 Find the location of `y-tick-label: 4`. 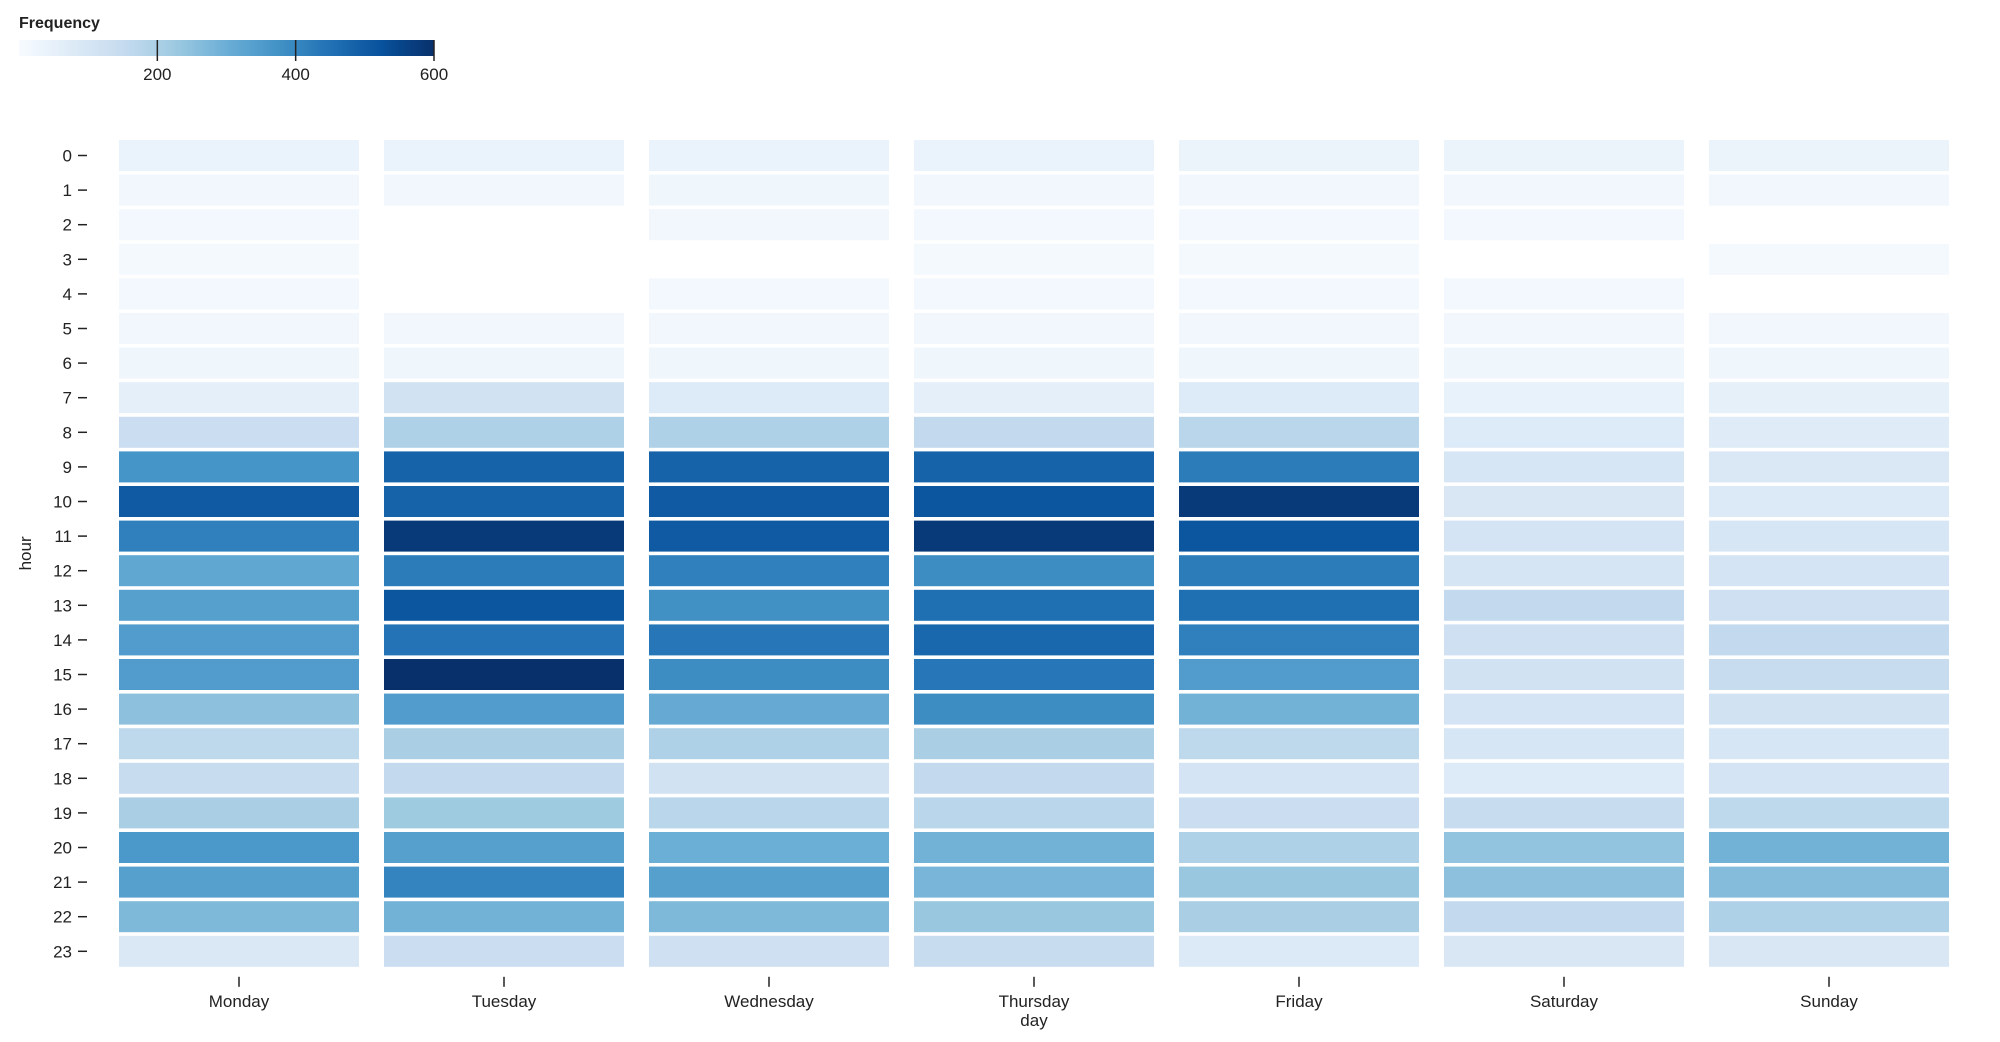

y-tick-label: 4 is located at coordinates (67, 294).